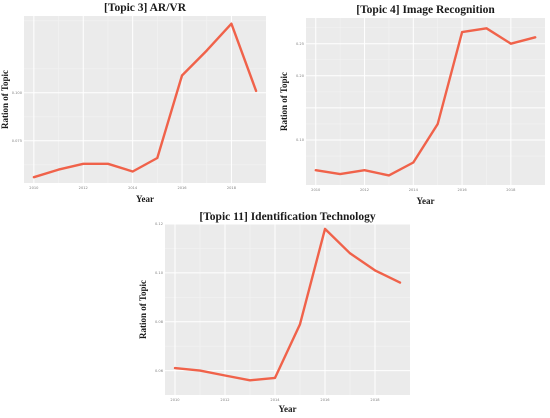 The height and width of the screenshot is (418, 550). I want to click on y-tick-label: 0.25, so click(300, 44).